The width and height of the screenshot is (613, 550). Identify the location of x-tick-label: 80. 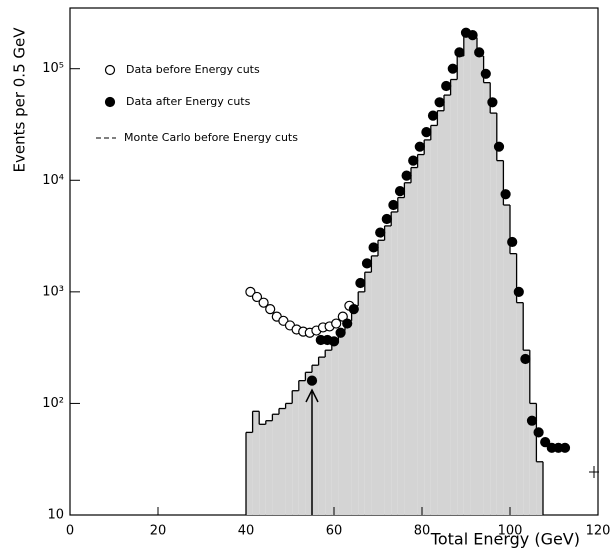
(422, 531).